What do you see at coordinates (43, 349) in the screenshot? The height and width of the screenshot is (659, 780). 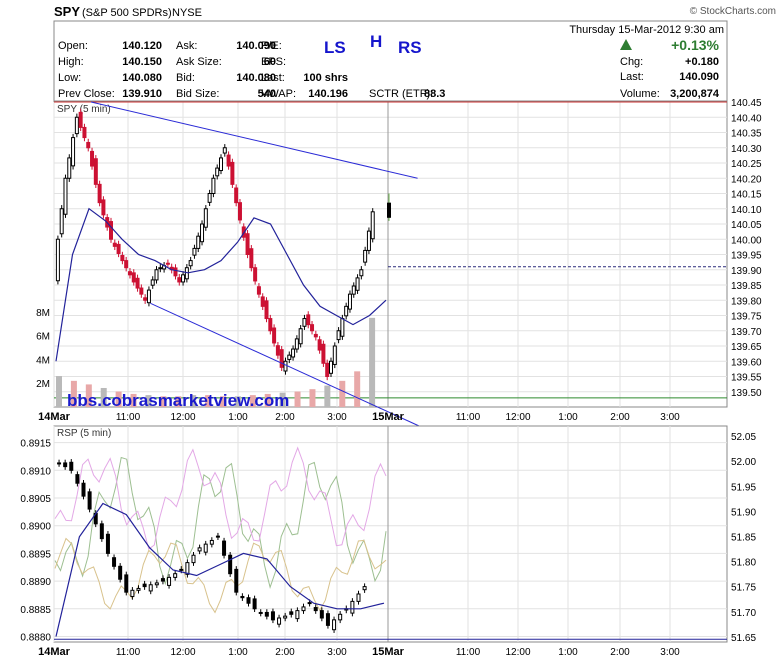 I see `spy-volume-axis: 8M 6M 4M 2M` at bounding box center [43, 349].